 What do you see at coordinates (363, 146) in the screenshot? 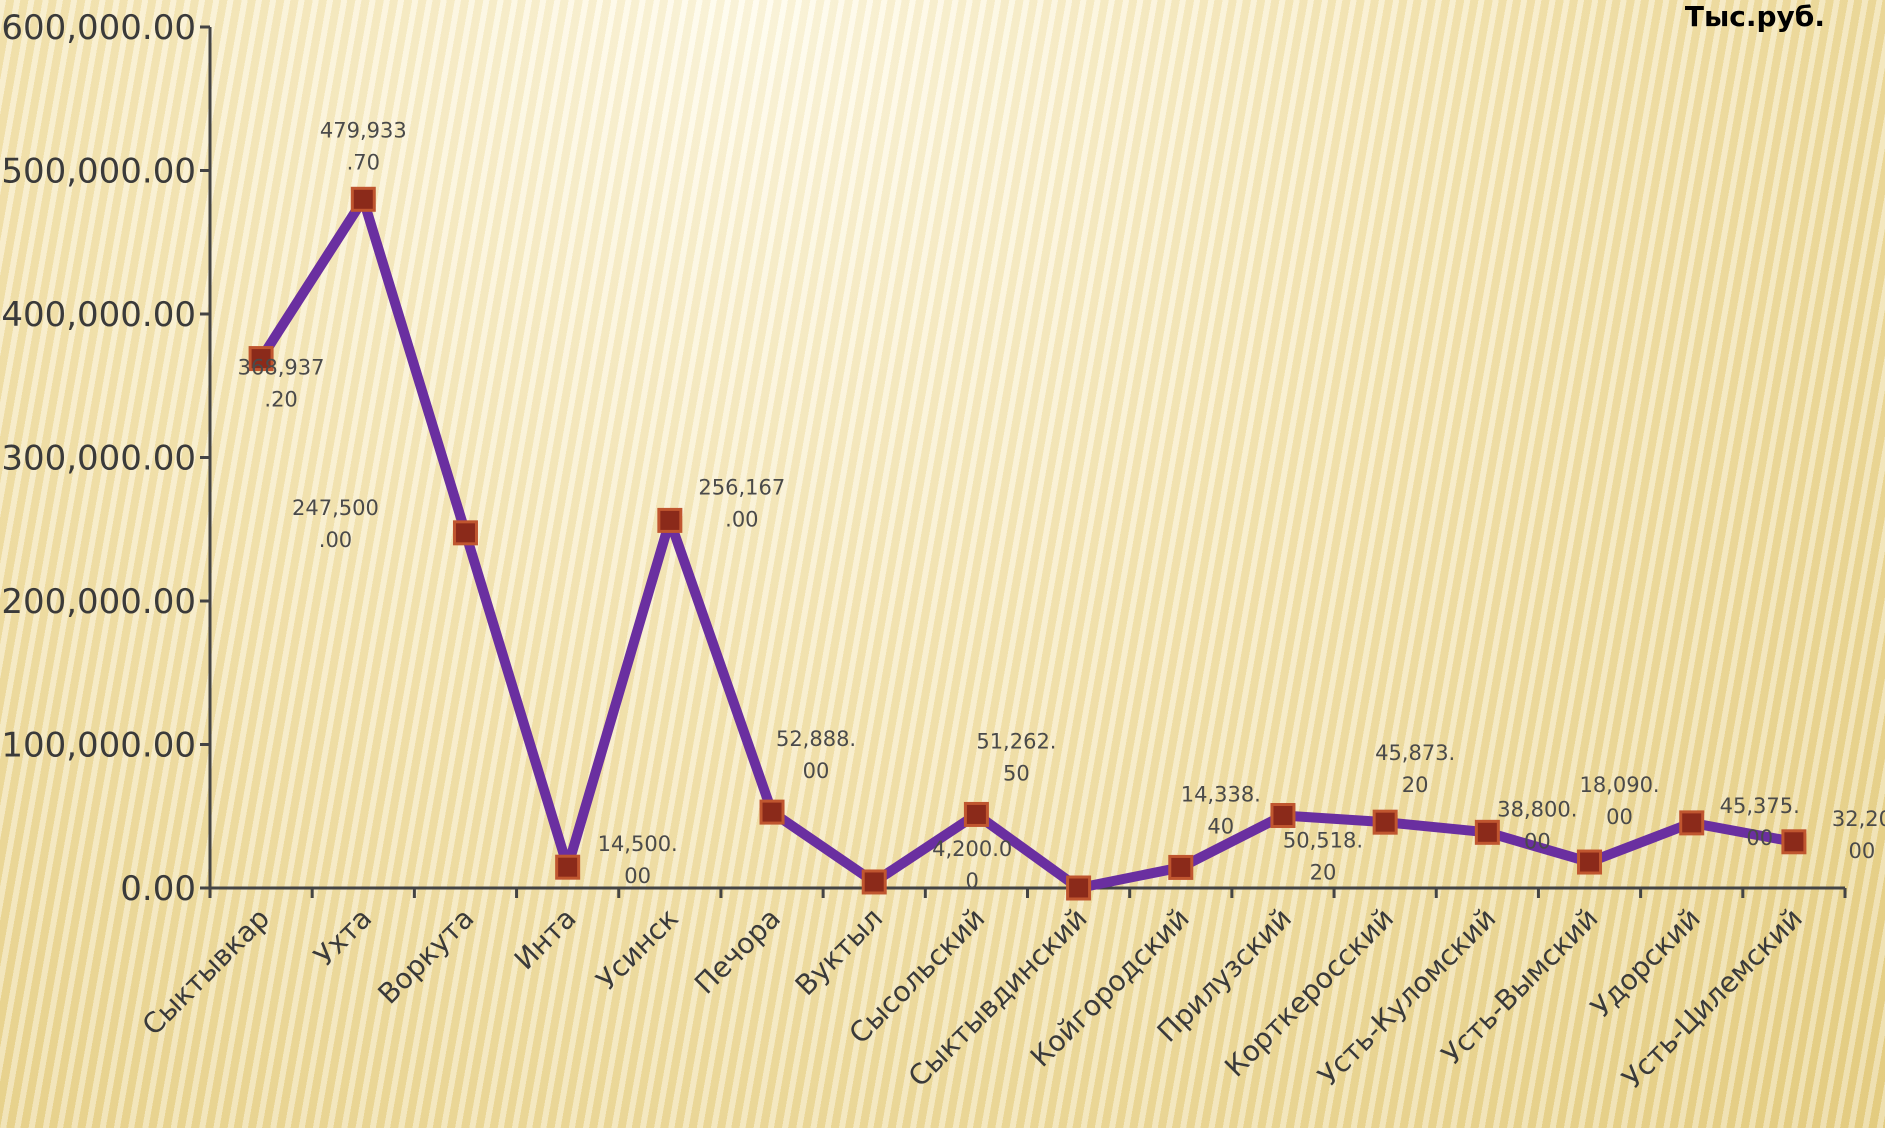
I see `data-label: 479,933.70` at bounding box center [363, 146].